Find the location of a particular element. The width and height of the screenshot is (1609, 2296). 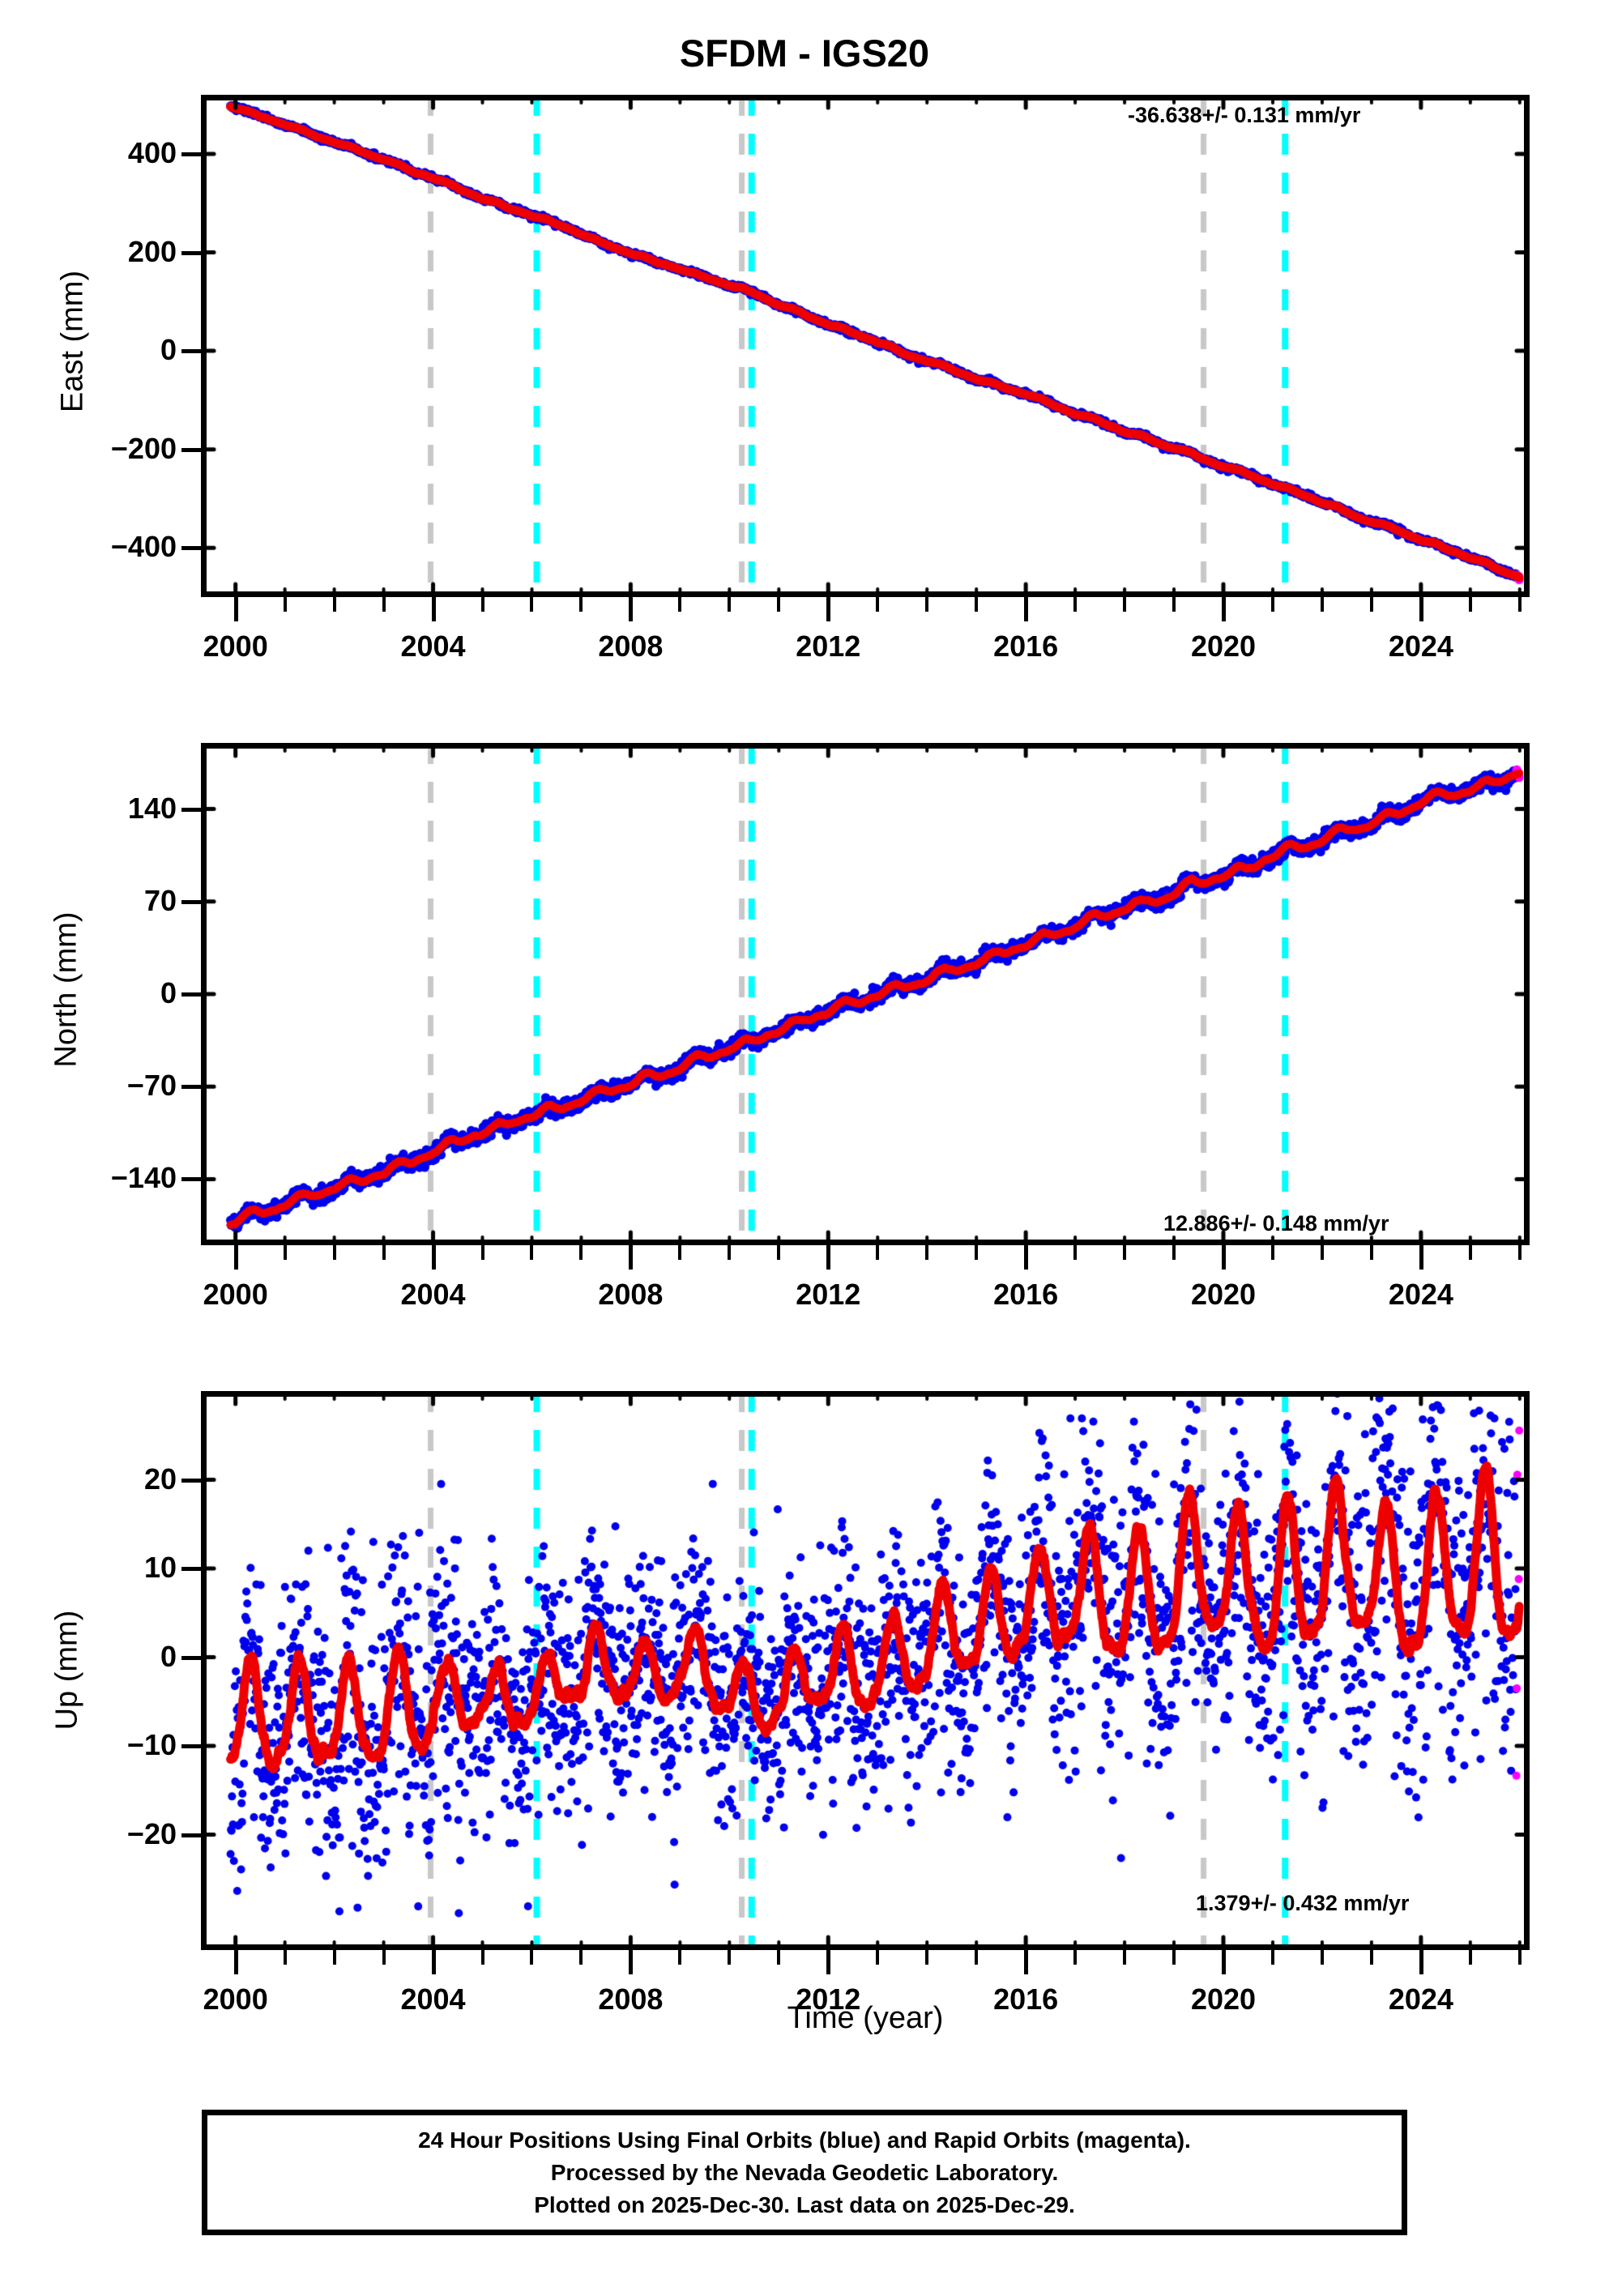

north-ytick-0: 140 is located at coordinates (152, 808).